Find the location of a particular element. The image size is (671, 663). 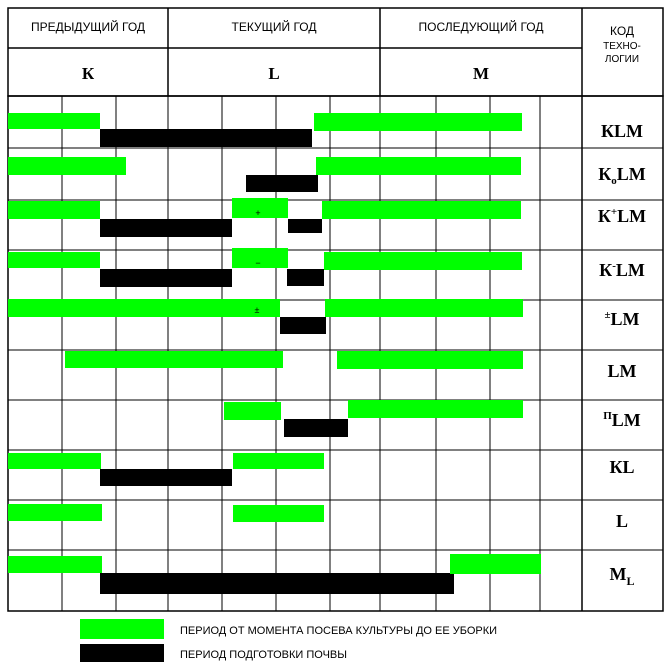

bar-mark-minus: − is located at coordinates (257, 263).